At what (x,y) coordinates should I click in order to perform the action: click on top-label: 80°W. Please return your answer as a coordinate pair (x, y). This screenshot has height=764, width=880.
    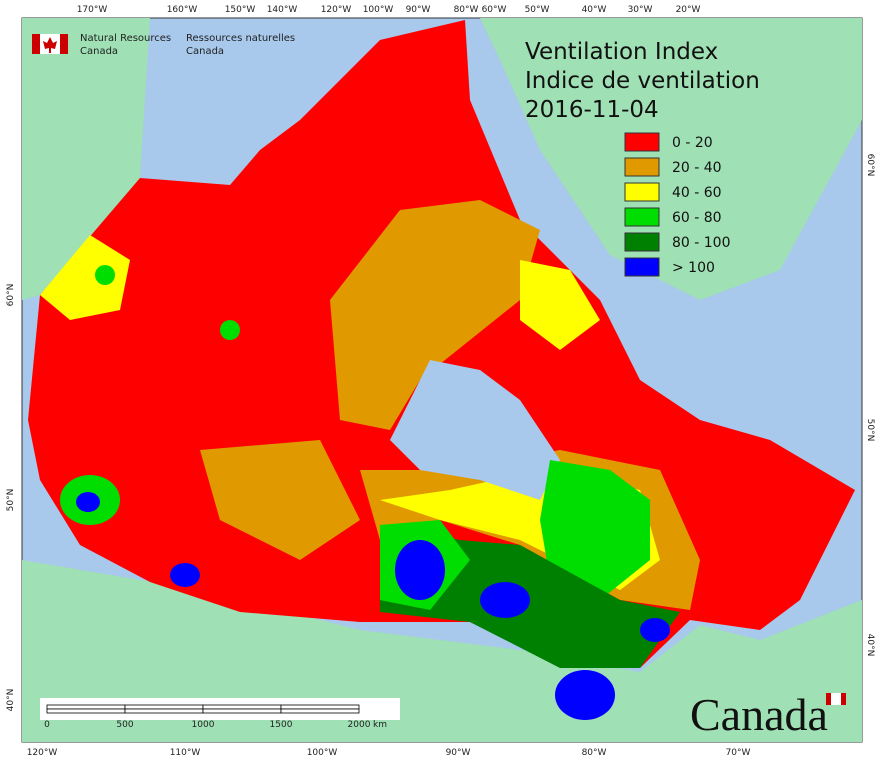
    Looking at the image, I should click on (466, 10).